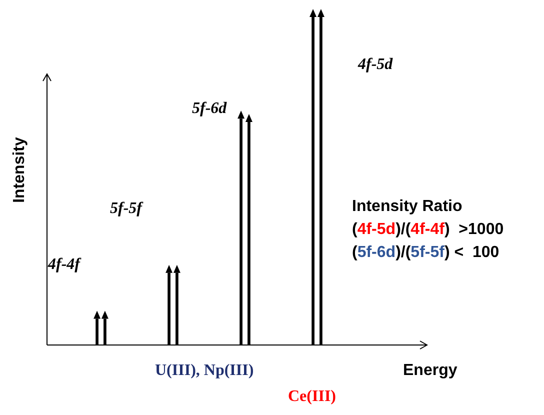 Image resolution: width=544 pixels, height=415 pixels. Describe the element at coordinates (312, 396) in the screenshot. I see `text: Ce(III)` at that location.